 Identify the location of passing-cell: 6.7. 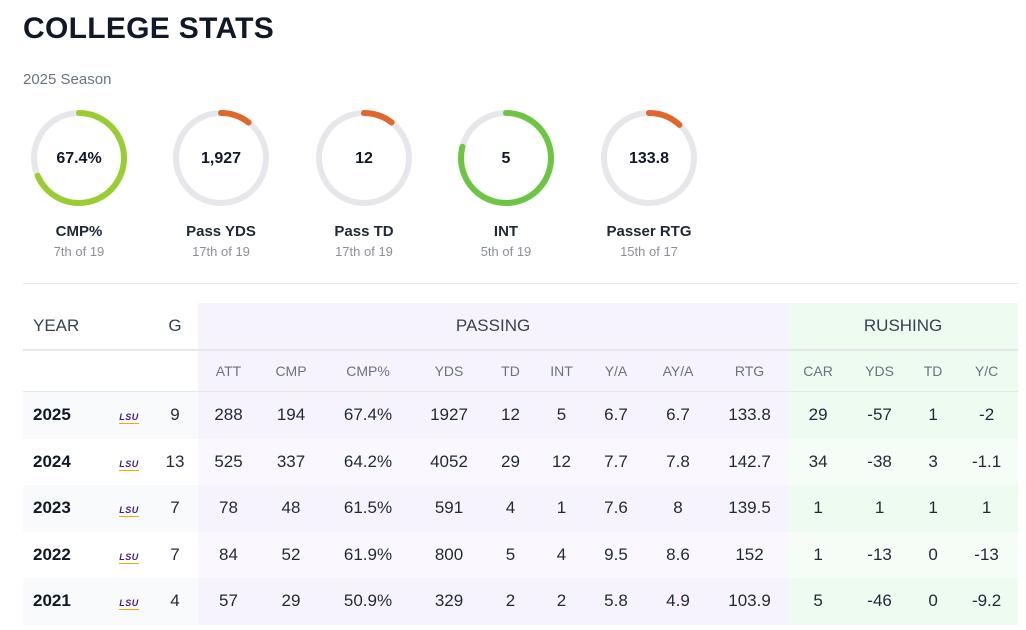
(678, 415).